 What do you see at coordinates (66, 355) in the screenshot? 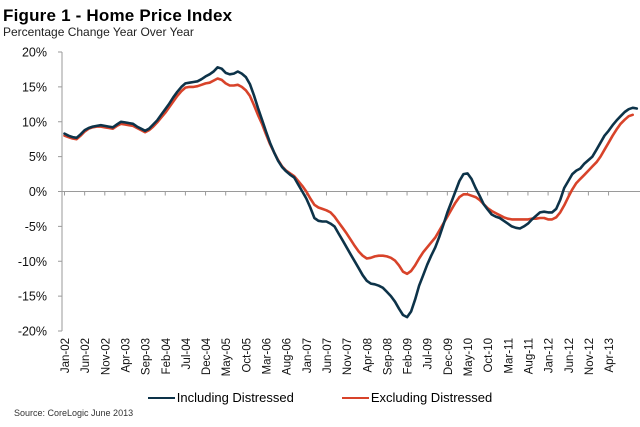
I see `x-tick-label: Jan-02` at bounding box center [66, 355].